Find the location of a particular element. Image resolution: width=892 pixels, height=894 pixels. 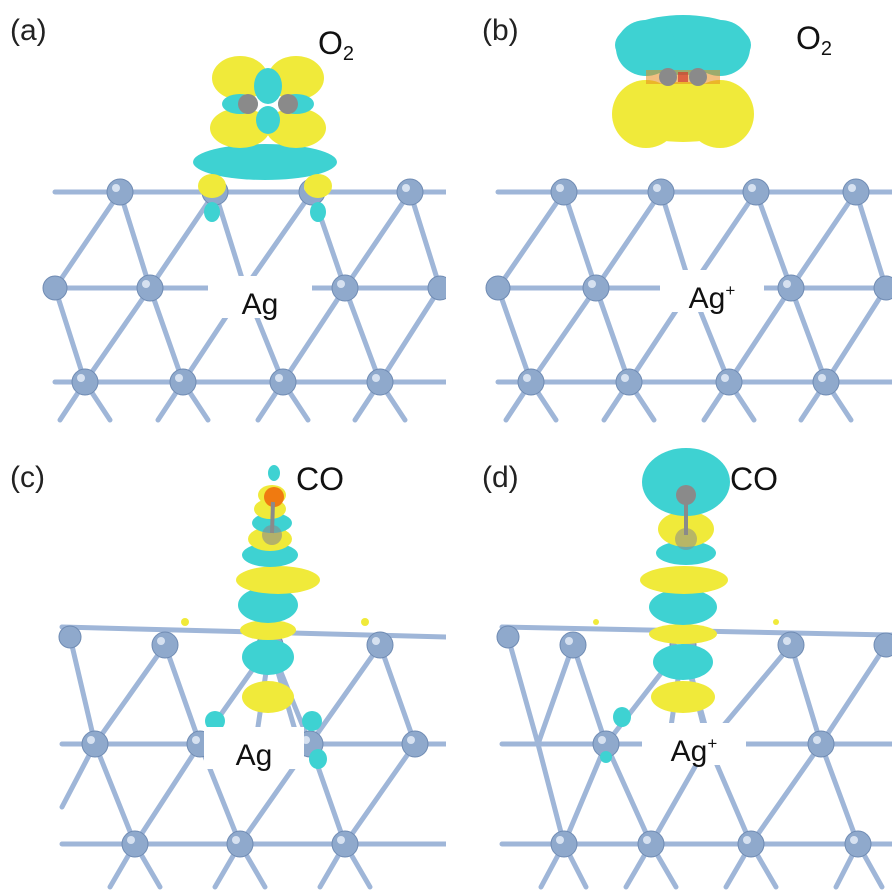

co-charge-density-c is located at coordinates (275, 617).